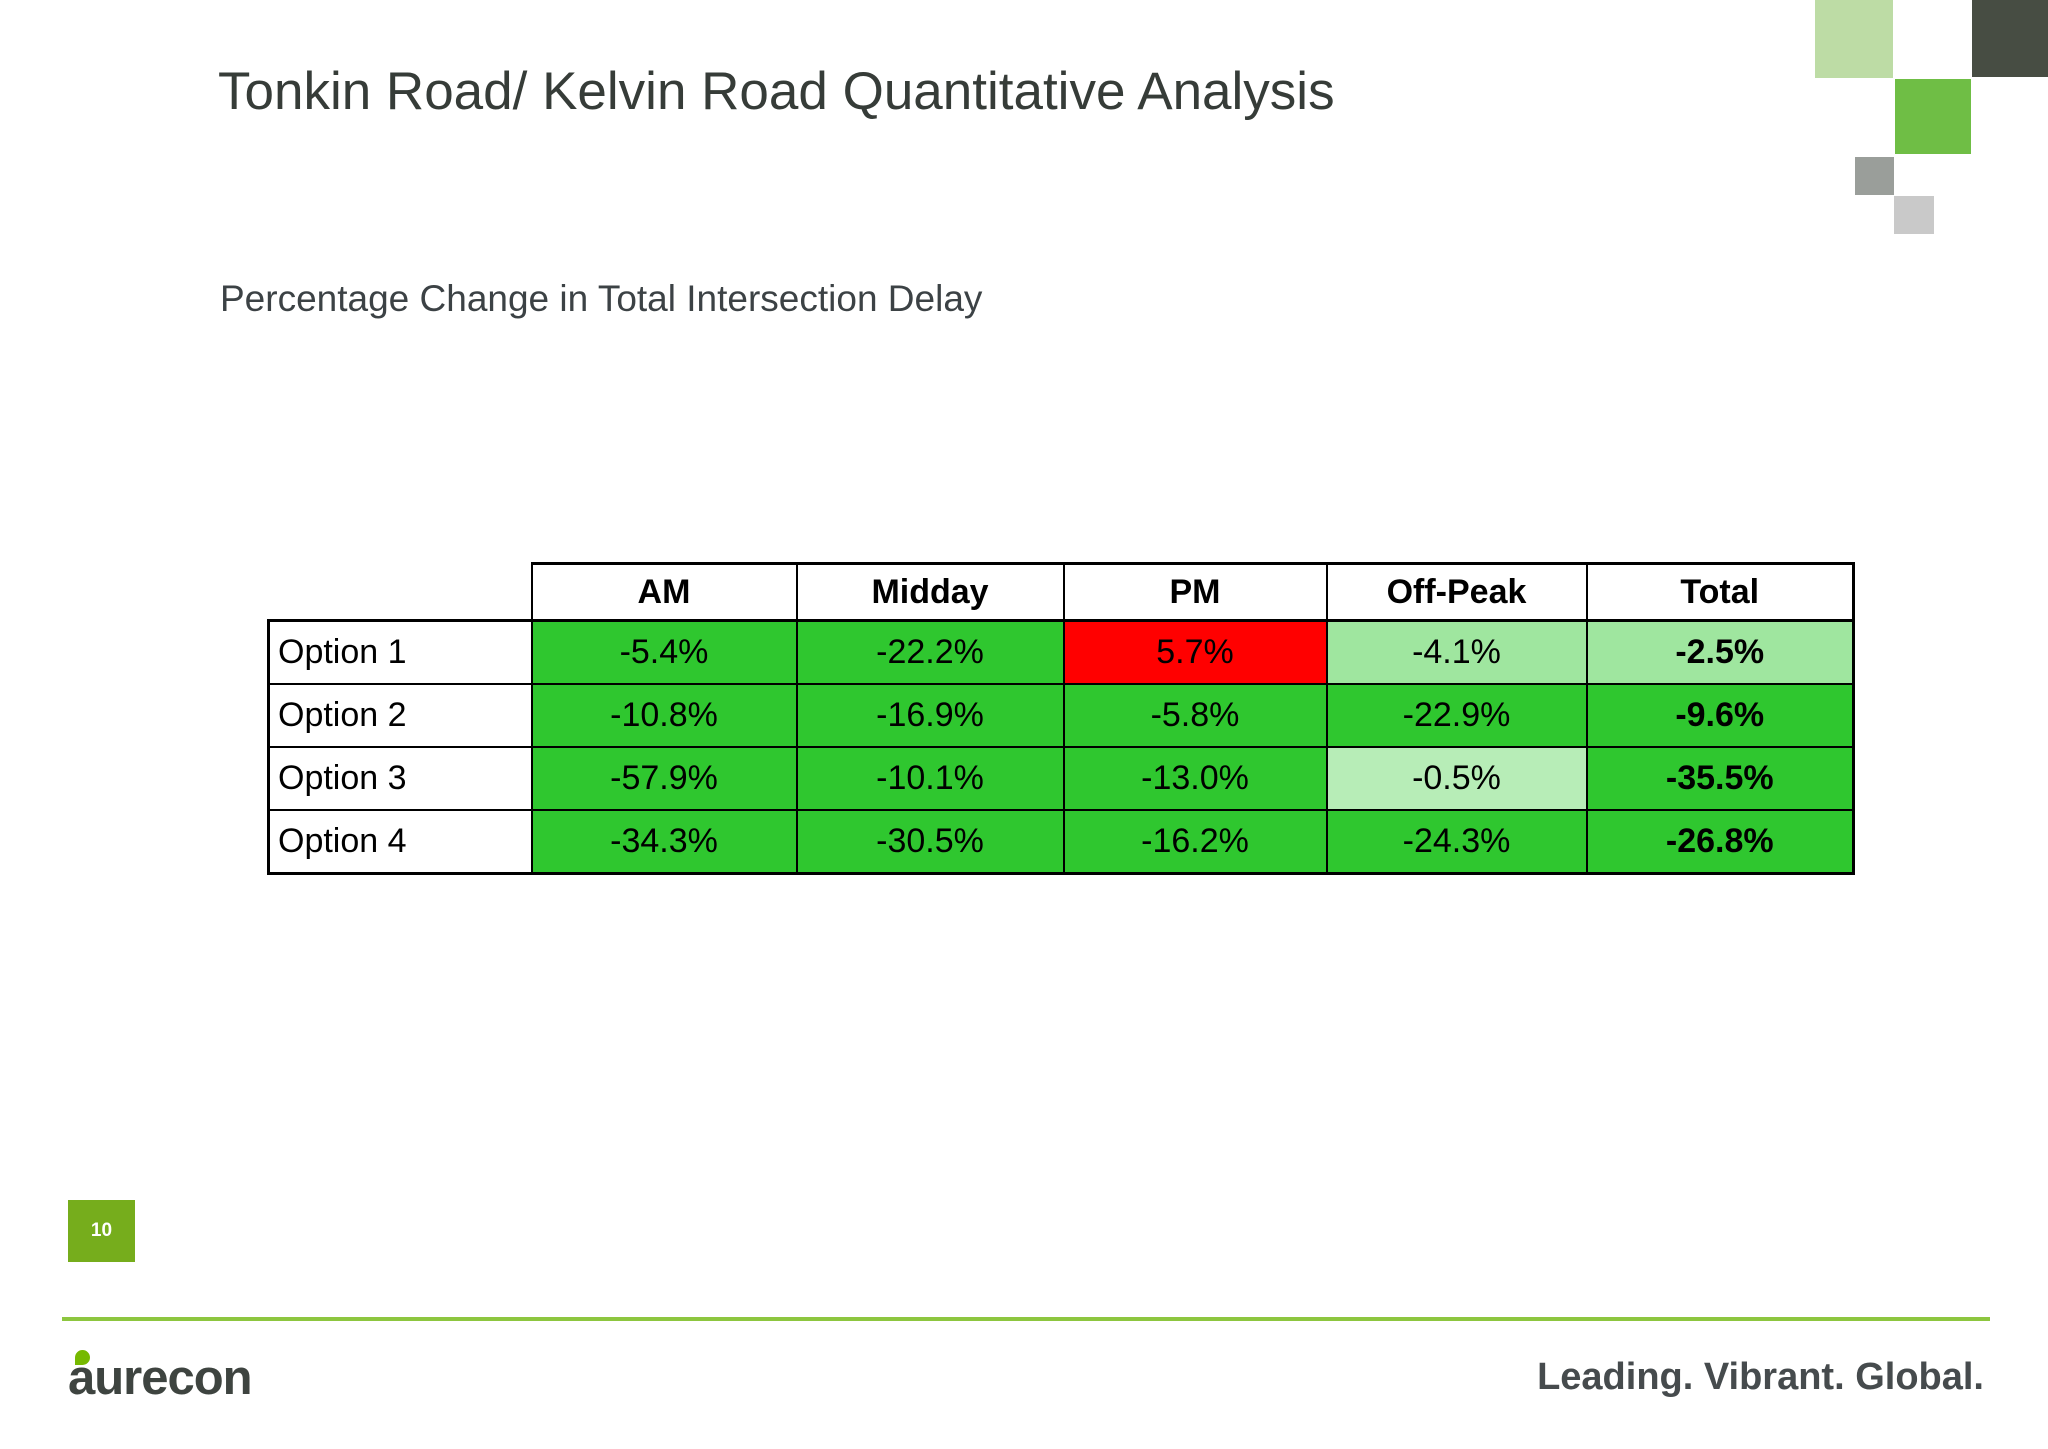 The height and width of the screenshot is (1449, 2048). Describe the element at coordinates (1195, 715) in the screenshot. I see `table-cell: -5.8%` at that location.